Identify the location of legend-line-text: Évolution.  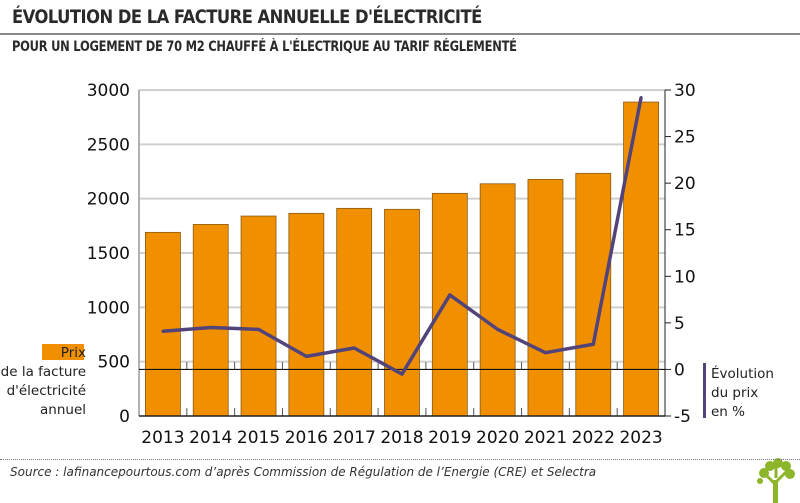
(742, 373).